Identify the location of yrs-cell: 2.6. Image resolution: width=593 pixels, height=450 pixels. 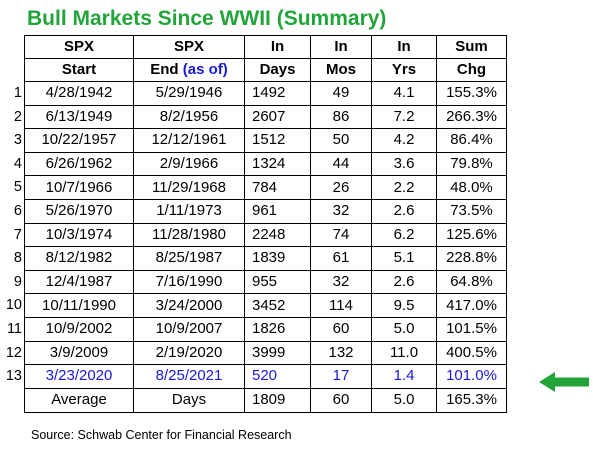
(404, 282).